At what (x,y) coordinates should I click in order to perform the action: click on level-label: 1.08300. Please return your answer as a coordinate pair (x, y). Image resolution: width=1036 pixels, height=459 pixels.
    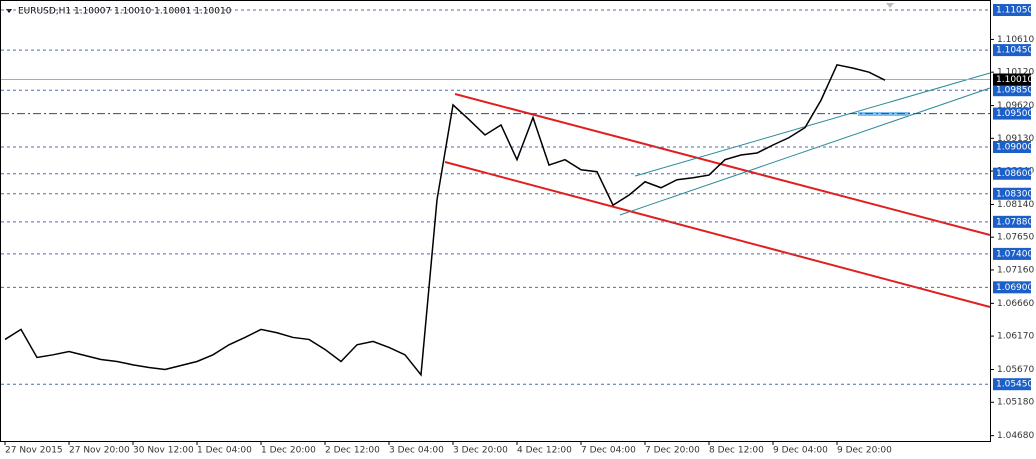
    Looking at the image, I should click on (1014, 194).